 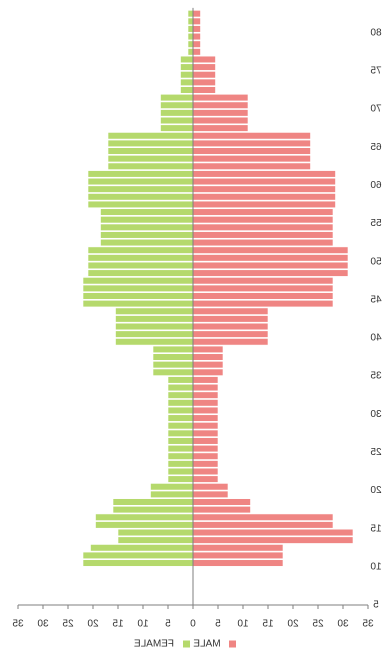 What do you see at coordinates (376, 414) in the screenshot?
I see `y-tick-label-30: 30` at bounding box center [376, 414].